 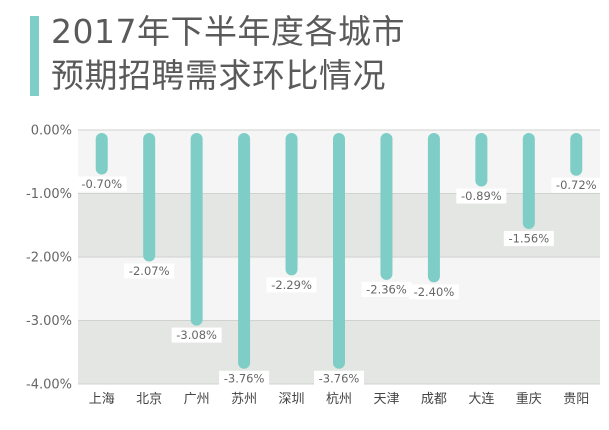 I want to click on value-label: -2.07%, so click(x=149, y=271).